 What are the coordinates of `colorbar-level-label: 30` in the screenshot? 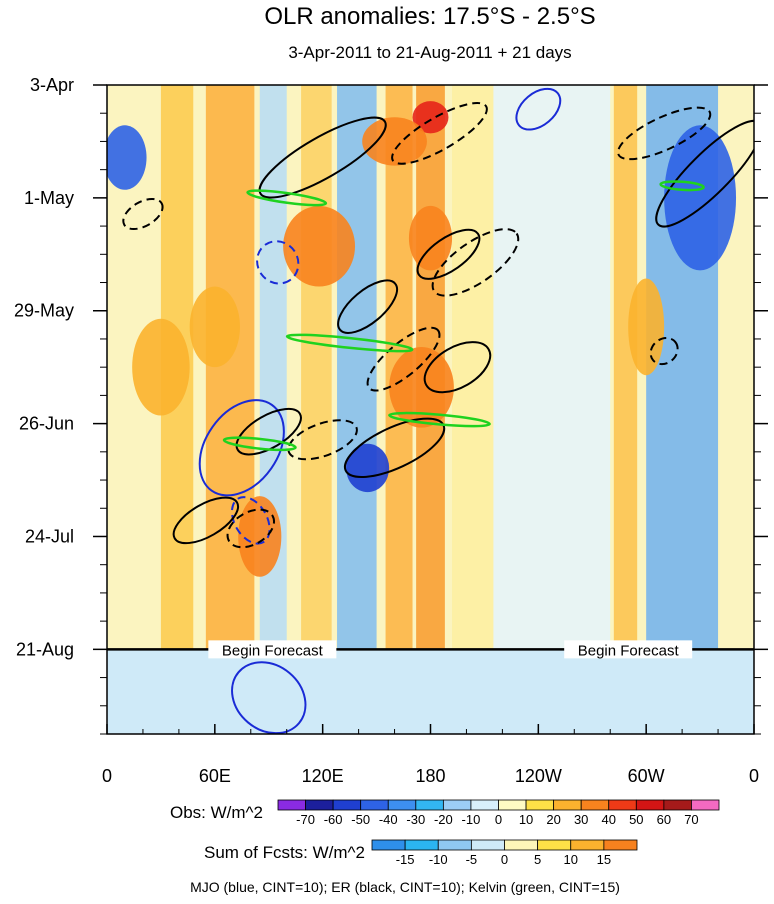 It's located at (581, 819).